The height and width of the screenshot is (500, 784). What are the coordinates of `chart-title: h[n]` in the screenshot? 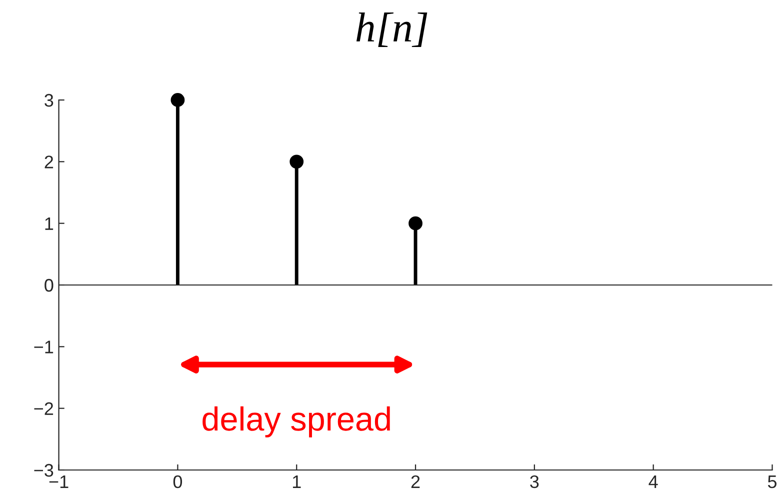 It's located at (392, 29).